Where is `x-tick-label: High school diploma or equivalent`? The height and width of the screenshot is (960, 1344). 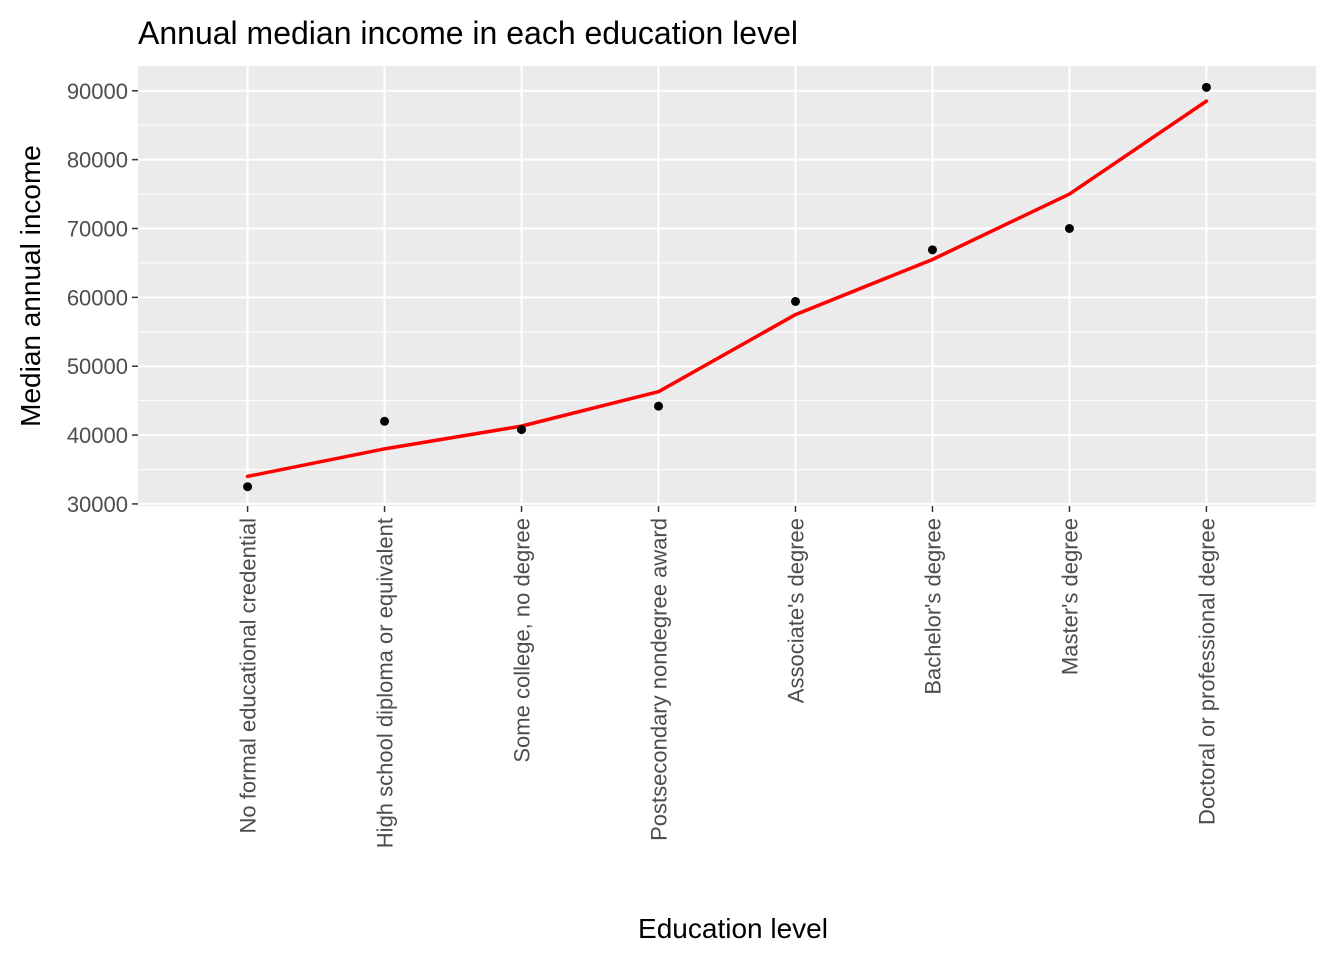 x-tick-label: High school diploma or equivalent is located at coordinates (385, 683).